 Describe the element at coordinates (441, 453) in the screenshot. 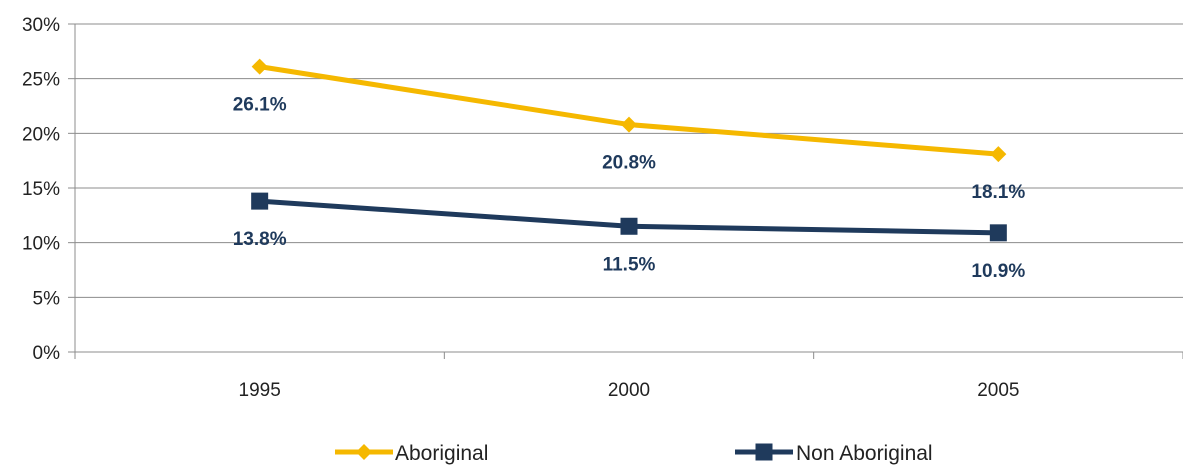

I see `legend-label-aboriginal: Aboriginal` at that location.